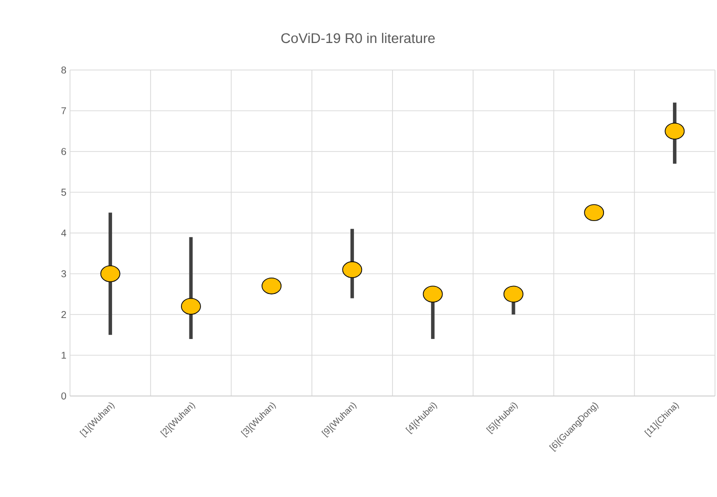 Image resolution: width=717 pixels, height=497 pixels. I want to click on y-tick-label: 8, so click(63, 70).